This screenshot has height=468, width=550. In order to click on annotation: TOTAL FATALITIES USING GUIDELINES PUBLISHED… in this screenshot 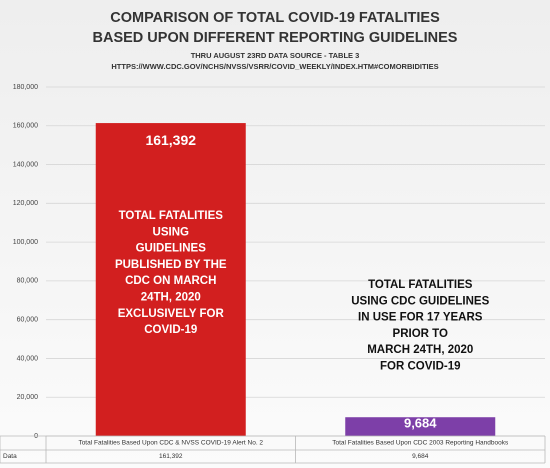, I will do `click(171, 273)`.